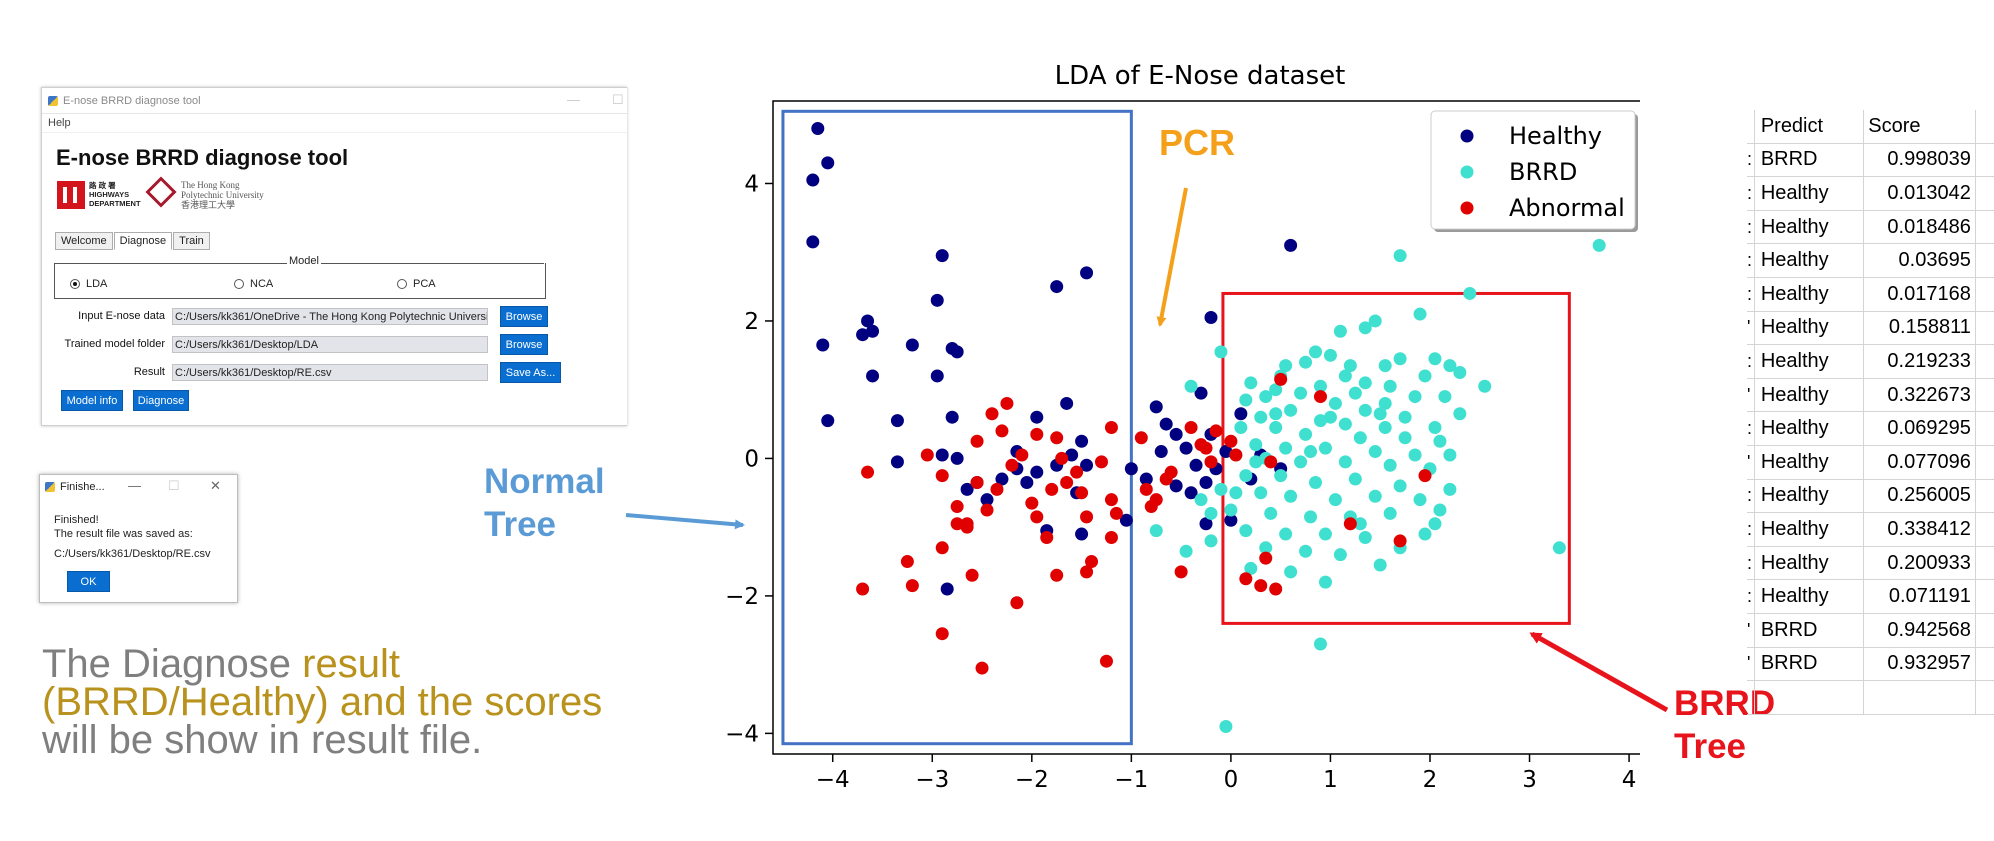 This screenshot has height=841, width=1994. Describe the element at coordinates (330, 372) in the screenshot. I see `result-field: C:/Users/kk361/Desktop/RE.csv` at that location.